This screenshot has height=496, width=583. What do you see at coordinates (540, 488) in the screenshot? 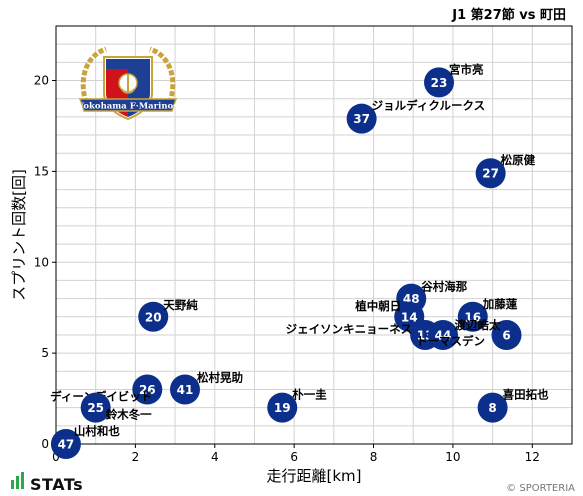
I see `copyright-credit: © SPORTERIA` at bounding box center [540, 488].